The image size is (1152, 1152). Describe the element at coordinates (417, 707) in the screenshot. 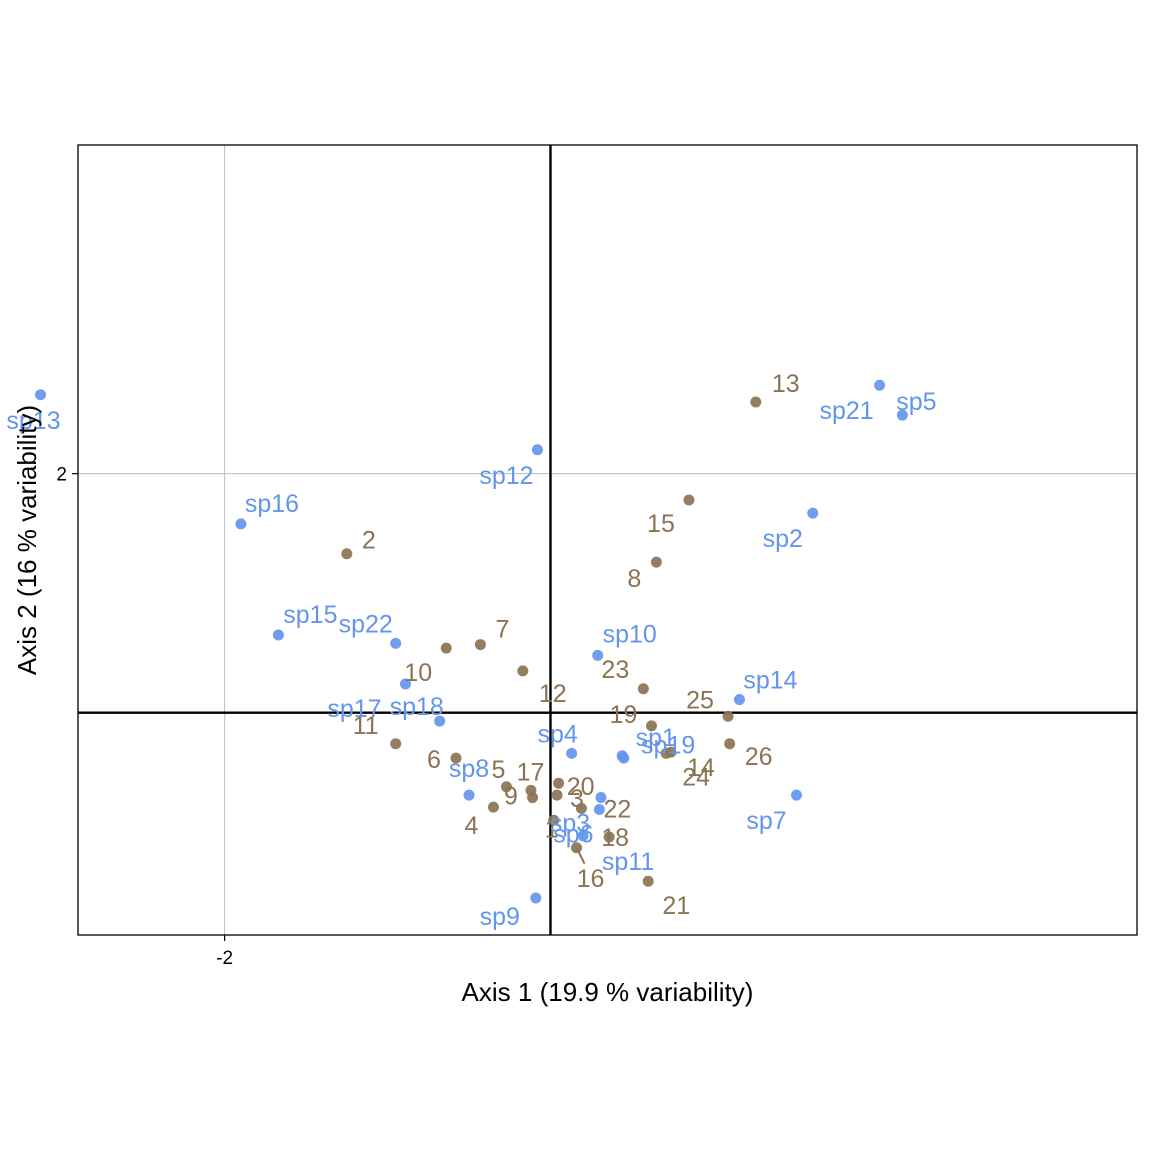

I see `species-label-sp18: sp18` at that location.